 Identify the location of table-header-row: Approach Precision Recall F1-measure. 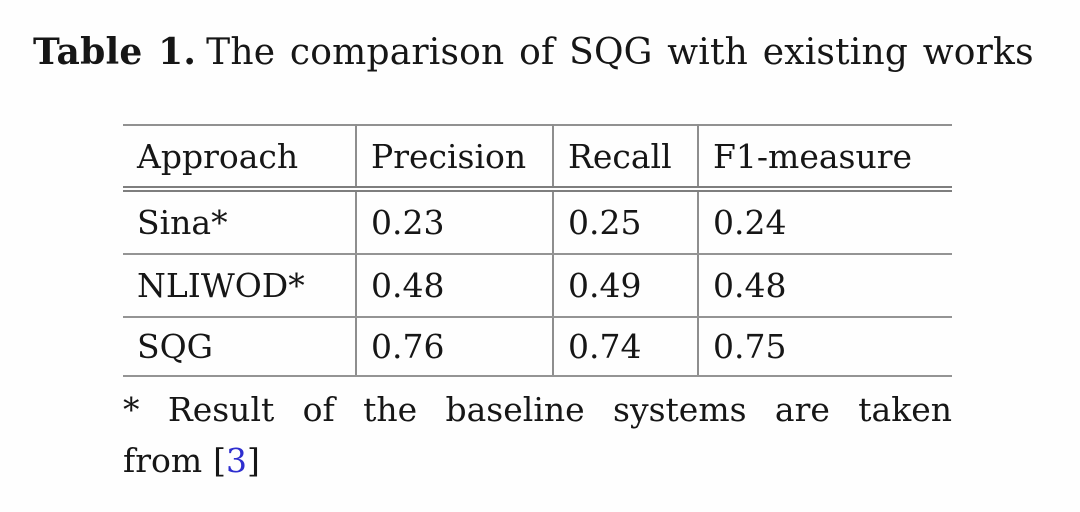
(537, 158).